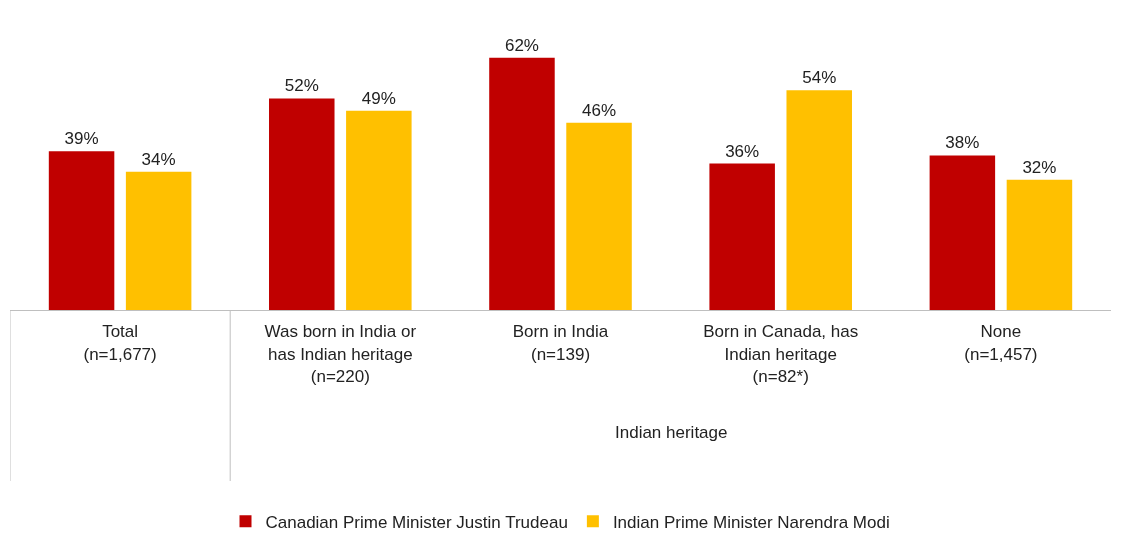 This screenshot has width=1121, height=550. Describe the element at coordinates (560, 343) in the screenshot. I see `x-tick-label: Born in India (n=139)` at that location.